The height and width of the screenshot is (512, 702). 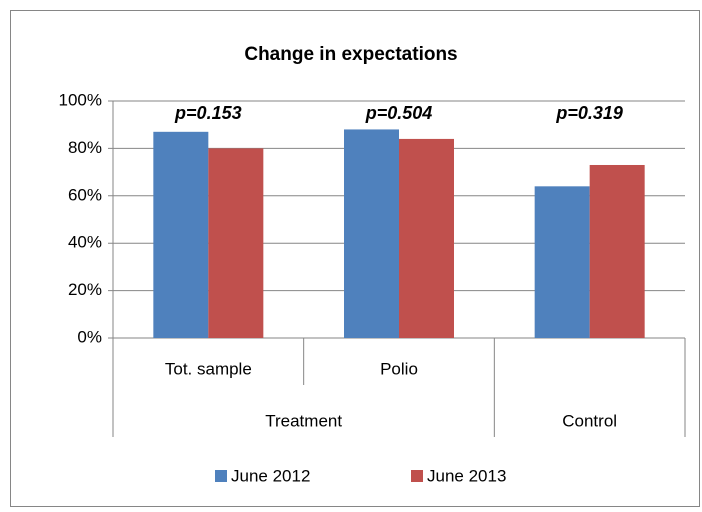 What do you see at coordinates (89, 336) in the screenshot?
I see `y-tick-label: 0%` at bounding box center [89, 336].